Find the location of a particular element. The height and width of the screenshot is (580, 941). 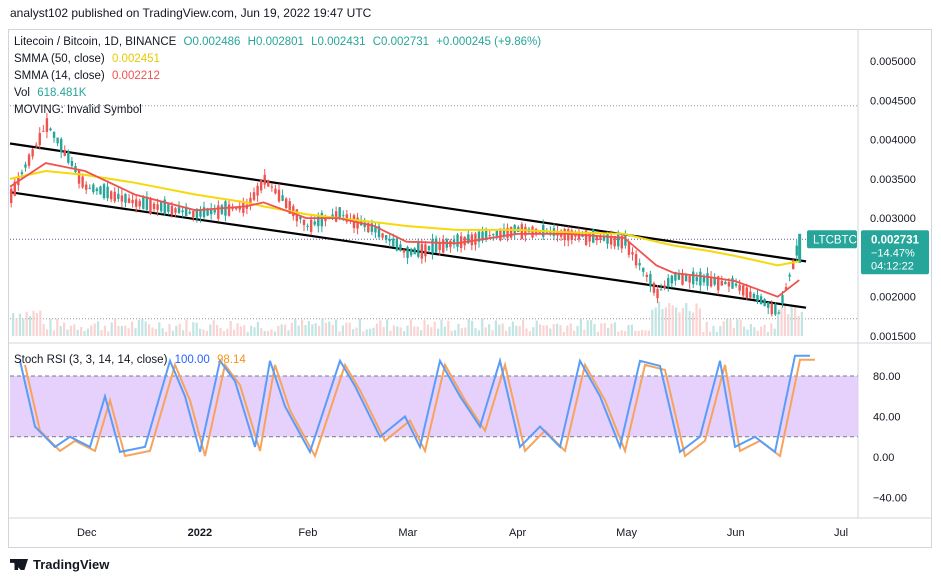

symbol-label: Litecoin / Bitcoin, 1D, BINANCE is located at coordinates (95, 42).